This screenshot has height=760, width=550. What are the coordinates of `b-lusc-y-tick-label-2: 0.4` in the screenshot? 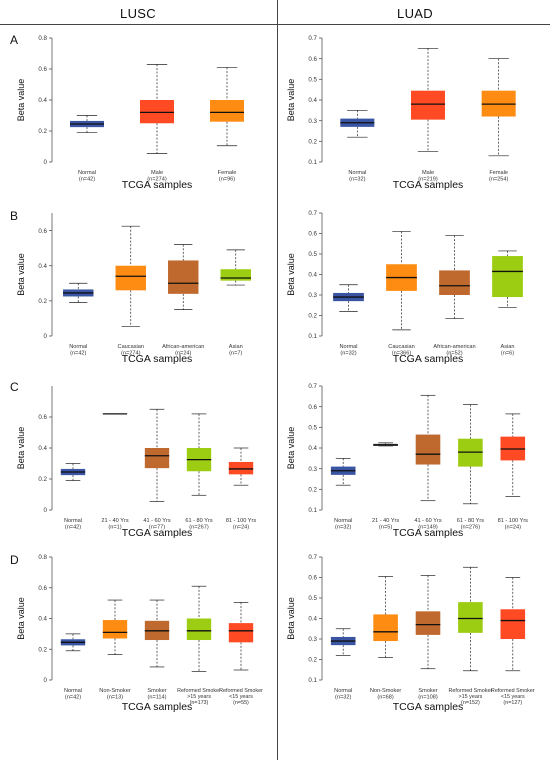 It's located at (42, 266).